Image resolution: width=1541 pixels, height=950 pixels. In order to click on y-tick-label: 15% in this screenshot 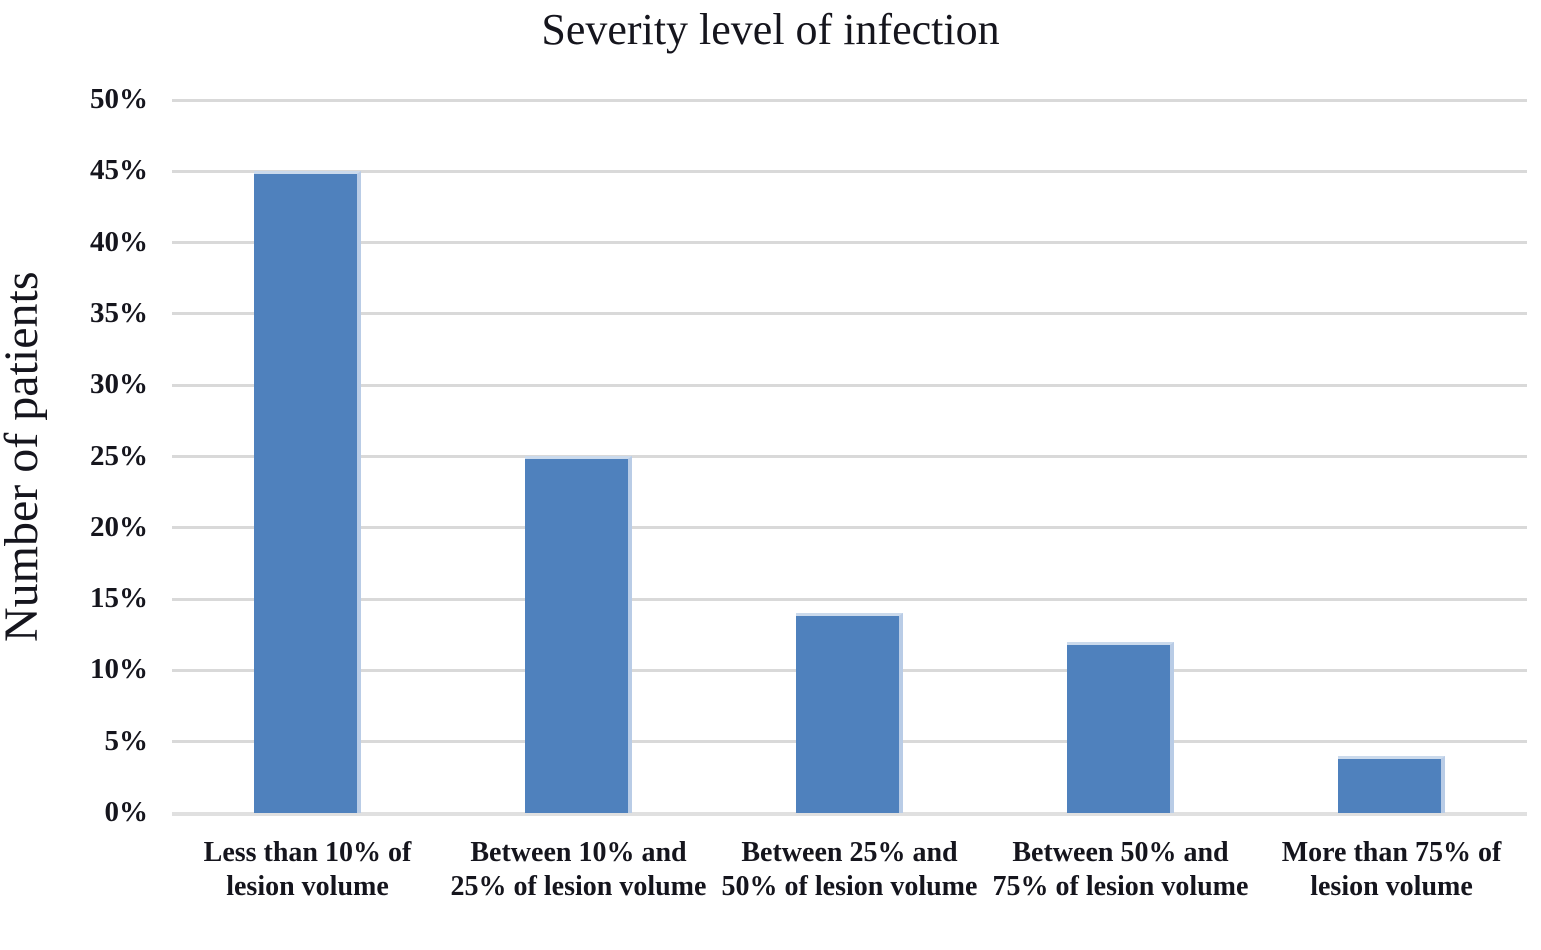, I will do `click(119, 598)`.